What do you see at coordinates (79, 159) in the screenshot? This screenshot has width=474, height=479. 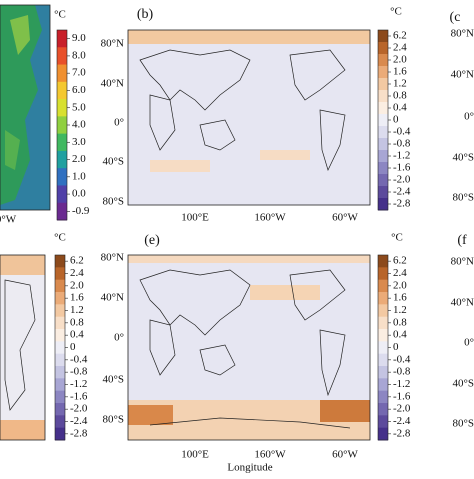 I see `colorbar-tick-label: 2.0` at bounding box center [79, 159].